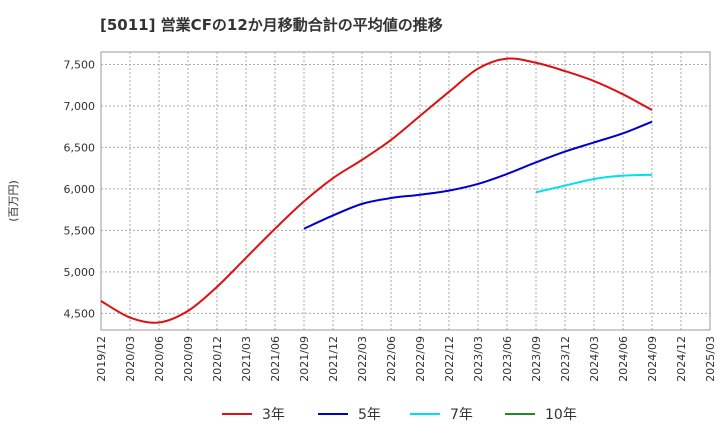 The width and height of the screenshot is (720, 440). What do you see at coordinates (13, 201) in the screenshot?
I see `y-axis-label: (百万円)` at bounding box center [13, 201].